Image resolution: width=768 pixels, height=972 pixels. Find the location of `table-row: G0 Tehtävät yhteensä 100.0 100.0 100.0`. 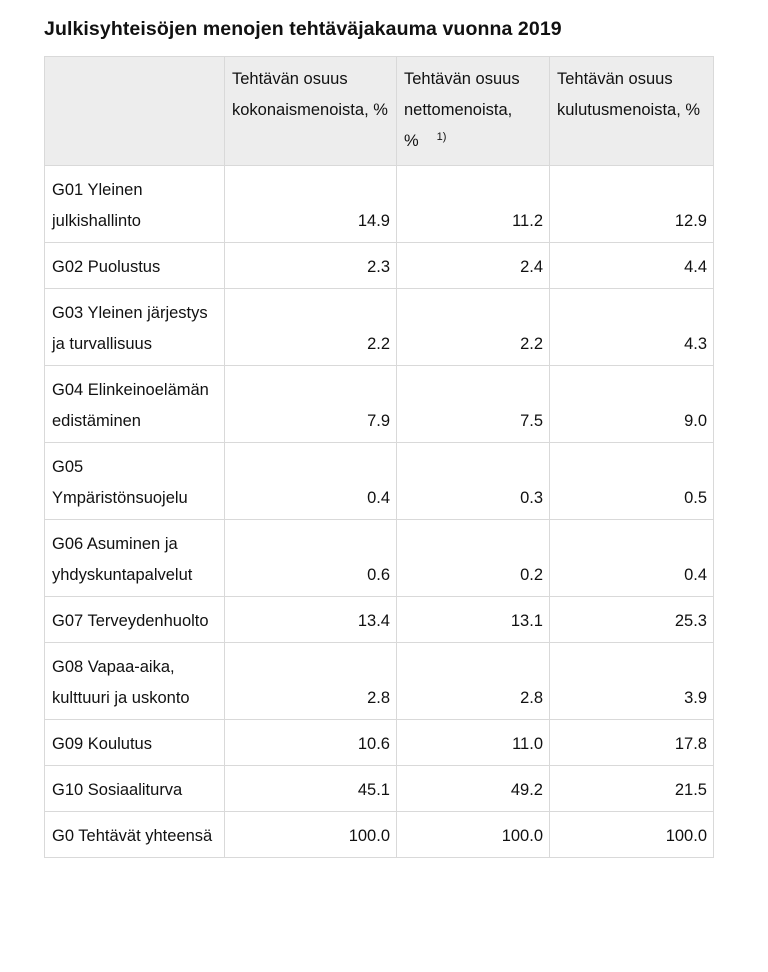

table-row: G0 Tehtävät yhteensä 100.0 100.0 100.0 is located at coordinates (379, 834).